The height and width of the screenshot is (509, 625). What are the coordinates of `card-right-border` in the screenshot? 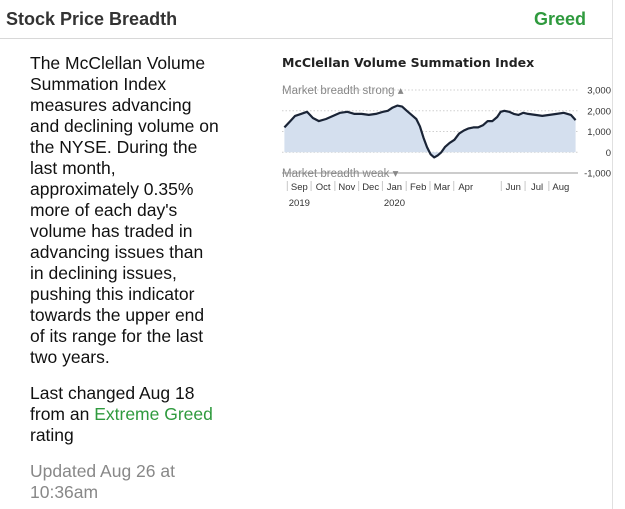 It's located at (612, 254).